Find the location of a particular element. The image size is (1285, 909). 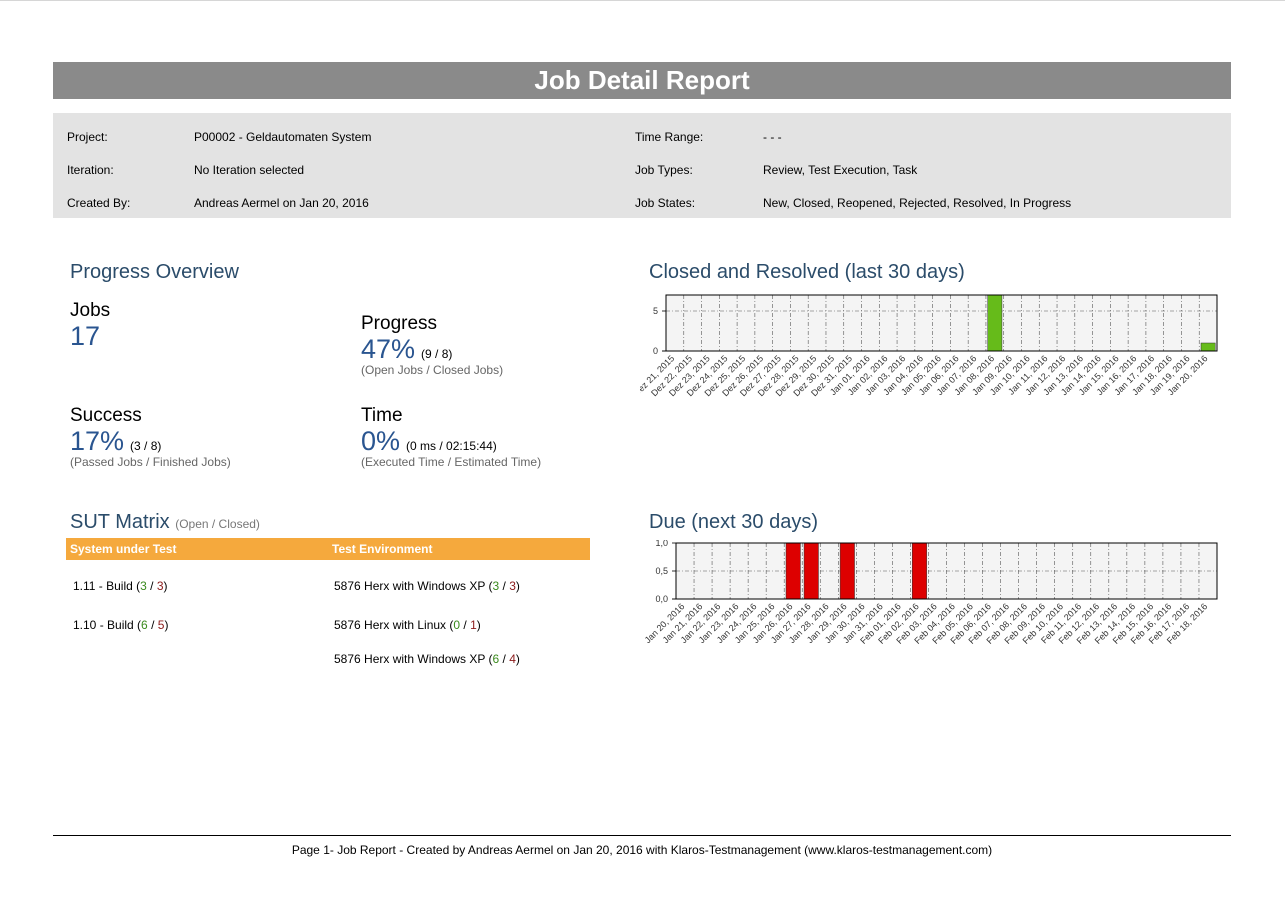

time-percent: 0% is located at coordinates (381, 441).